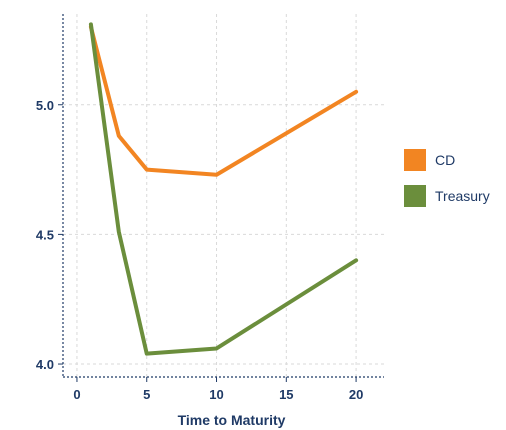 The image size is (506, 430). What do you see at coordinates (232, 420) in the screenshot?
I see `x-axis-title: Time to Maturity` at bounding box center [232, 420].